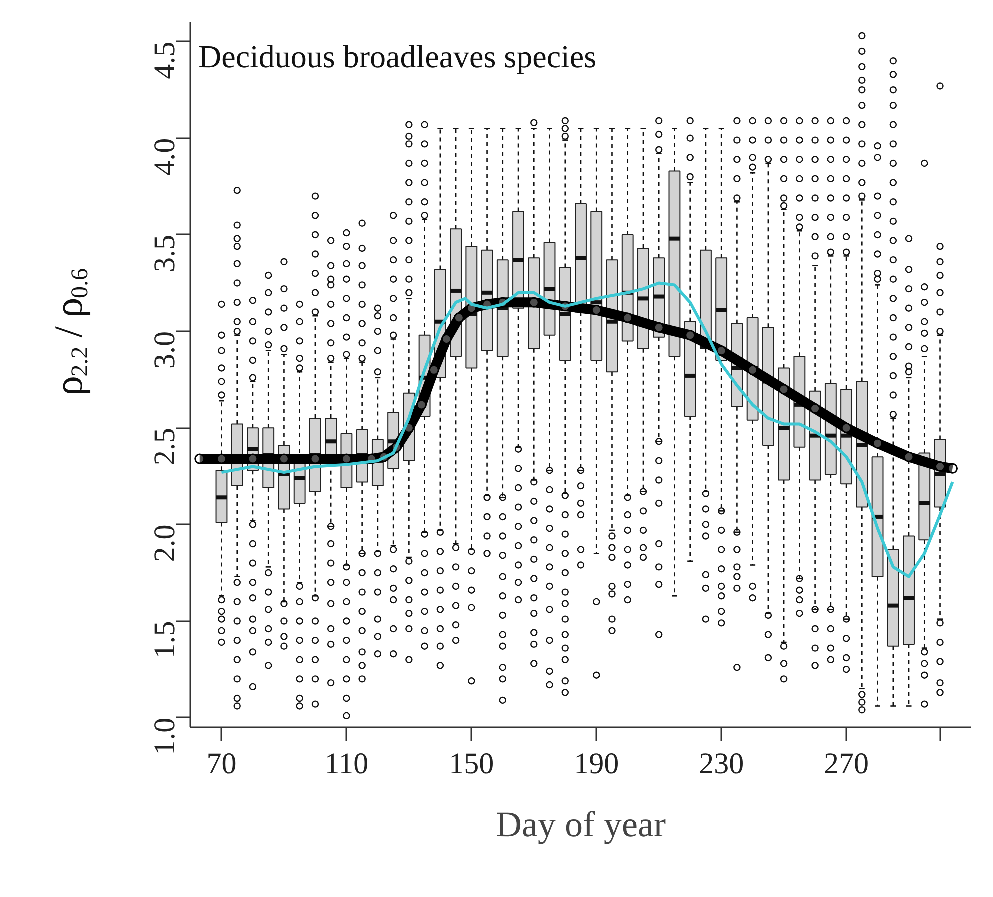 The width and height of the screenshot is (993, 897). I want to click on y-tick-label: 3.0, so click(165, 351).